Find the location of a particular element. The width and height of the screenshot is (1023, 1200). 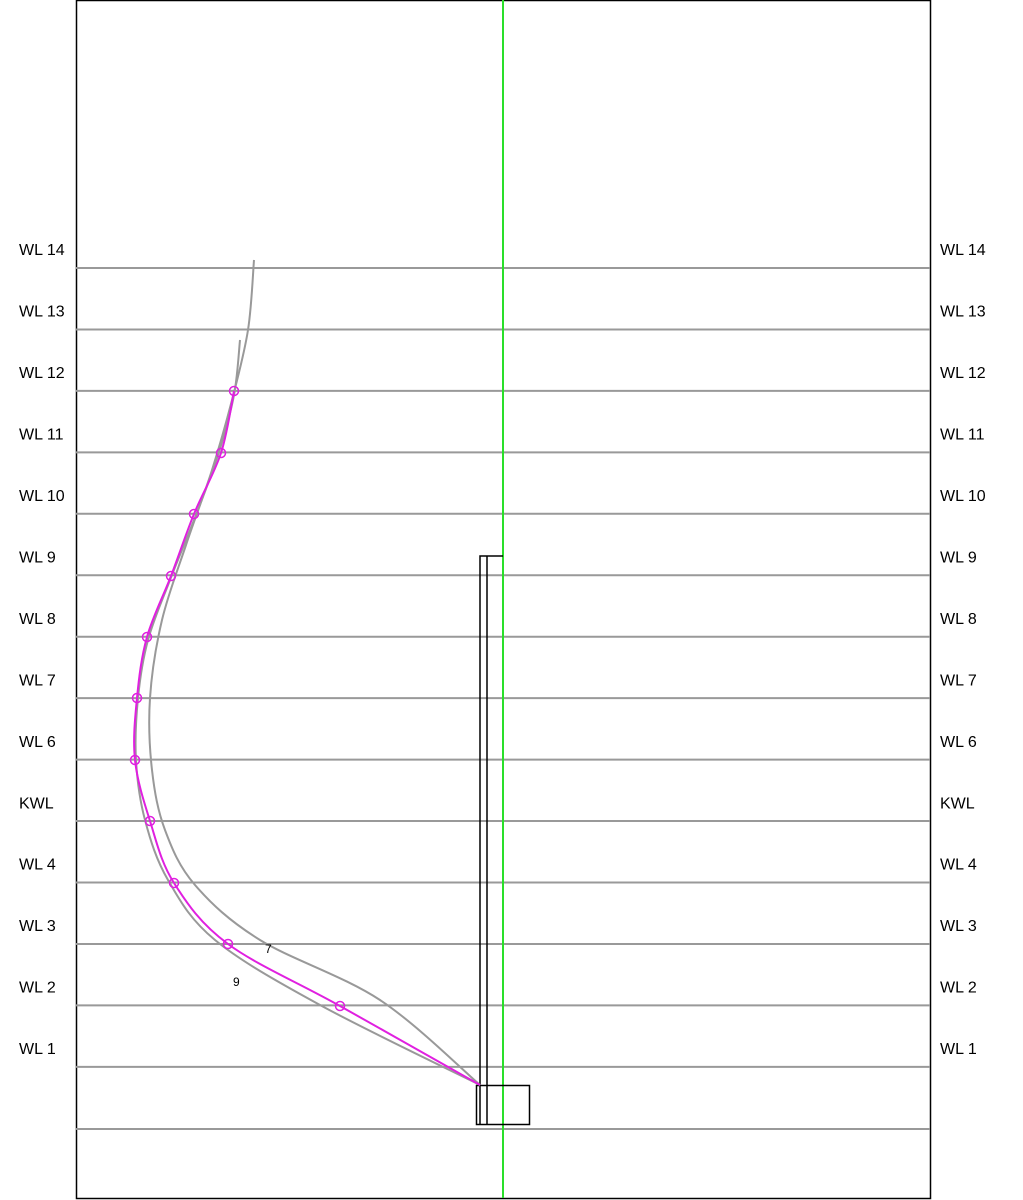

keel is located at coordinates (503, 1105).